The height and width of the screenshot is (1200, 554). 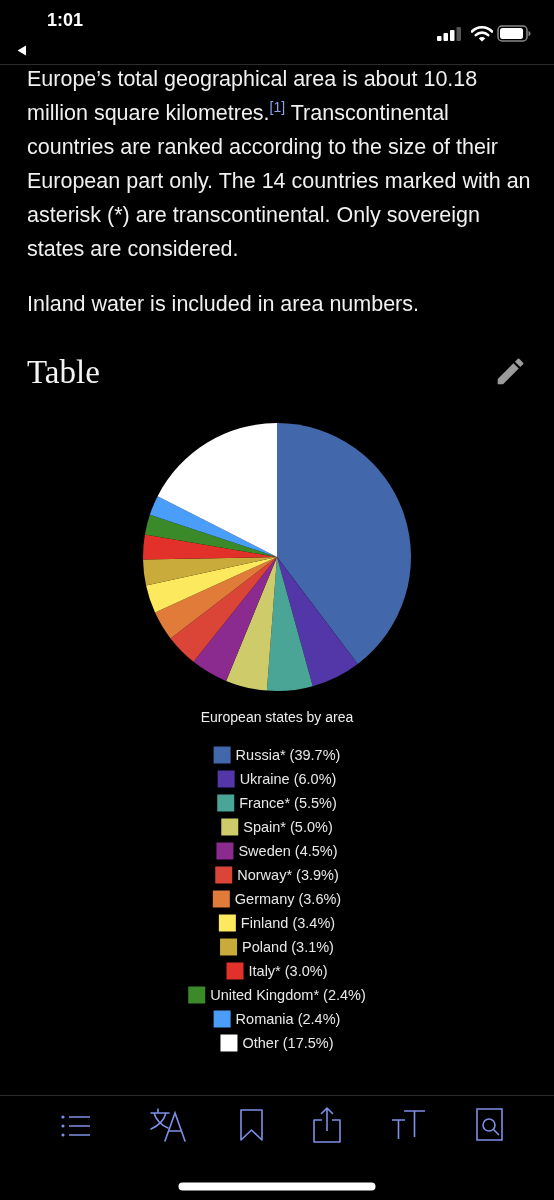 I want to click on legend-label: Norway* (3.9%), so click(x=288, y=875).